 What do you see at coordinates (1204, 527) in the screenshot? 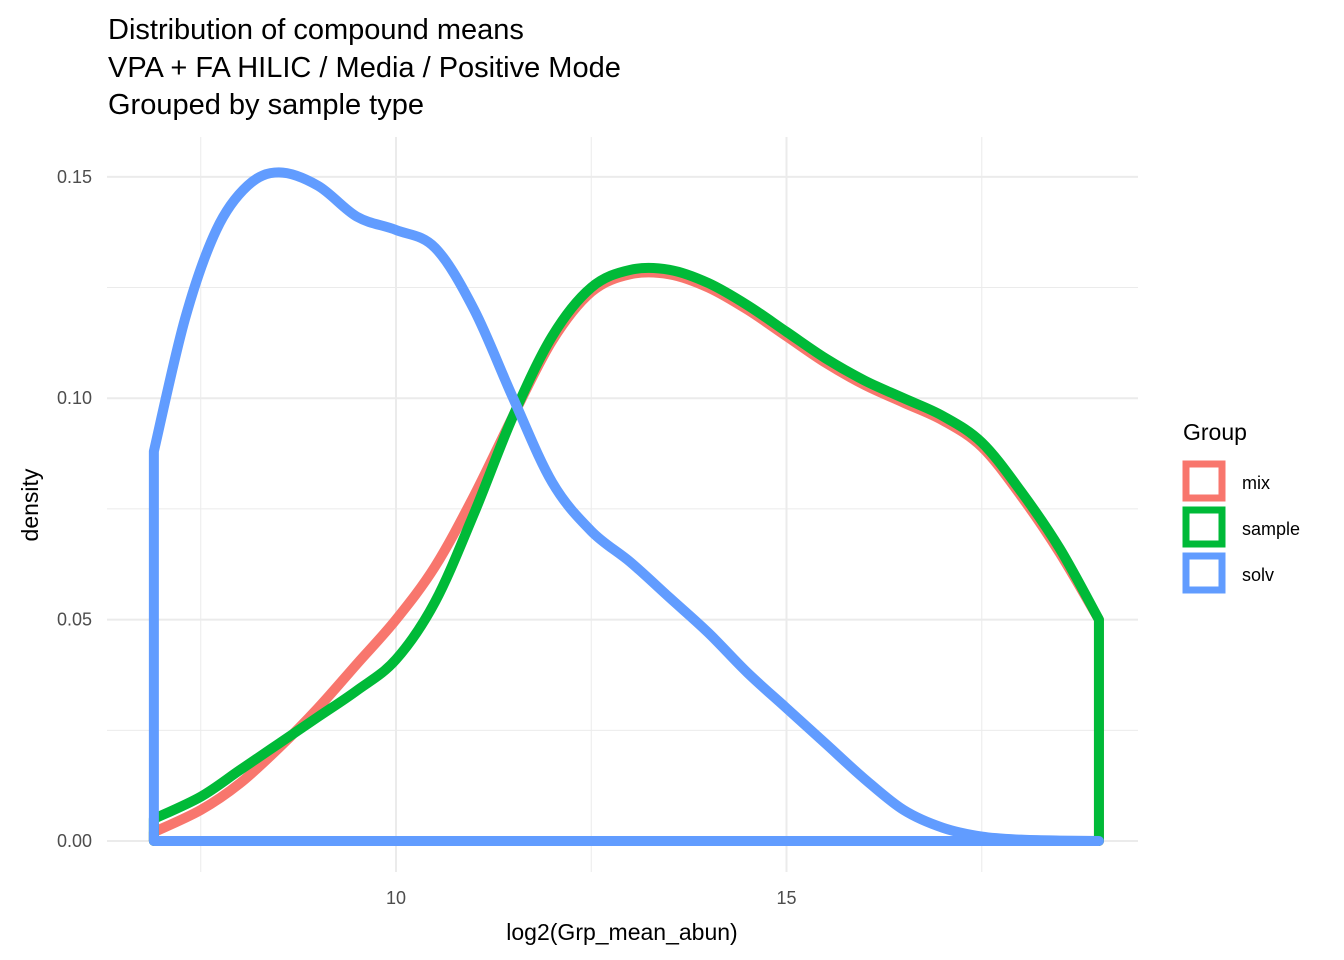
I see `legend-key-sample` at bounding box center [1204, 527].